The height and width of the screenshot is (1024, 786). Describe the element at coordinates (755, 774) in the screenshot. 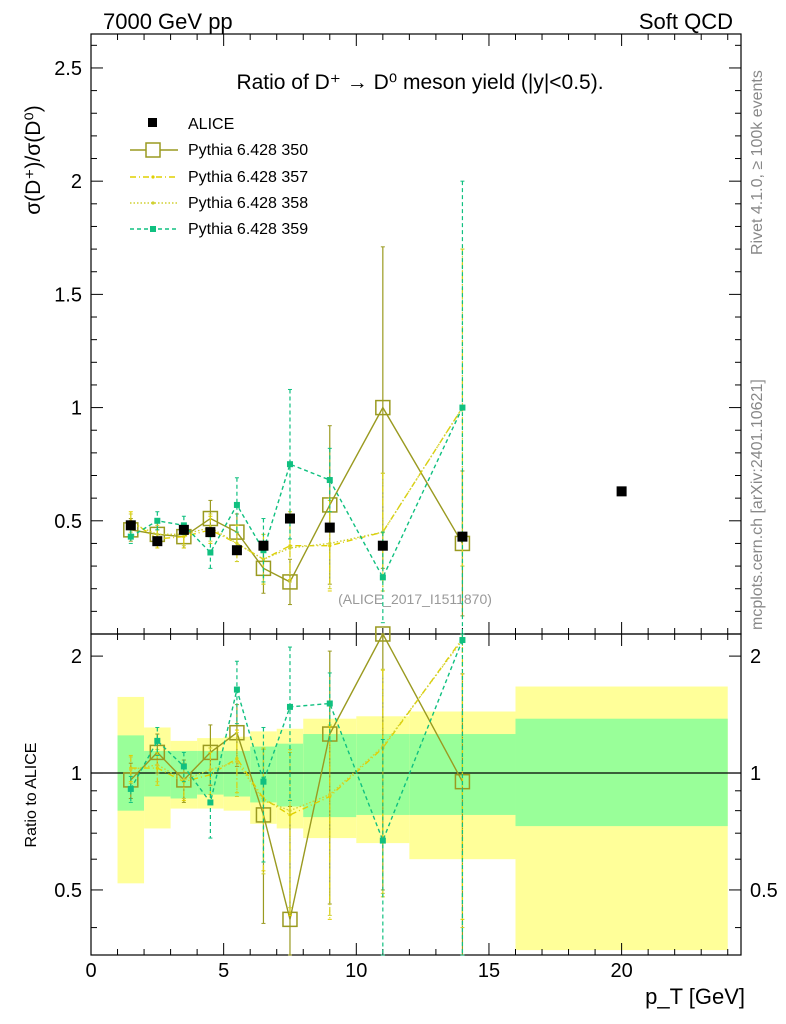

I see `ratio-y-tick-label-right: 1` at that location.